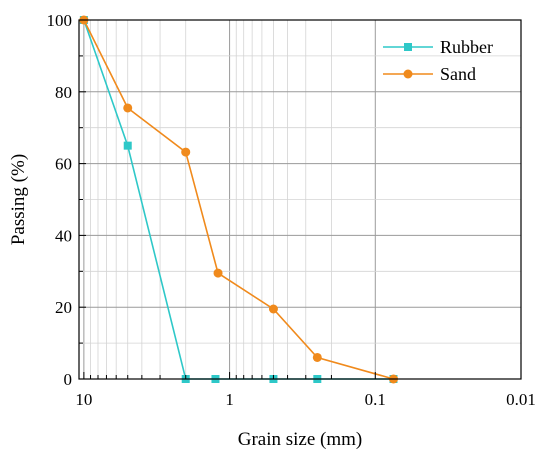 The width and height of the screenshot is (550, 458). I want to click on y-tick-label: 100, so click(60, 20).